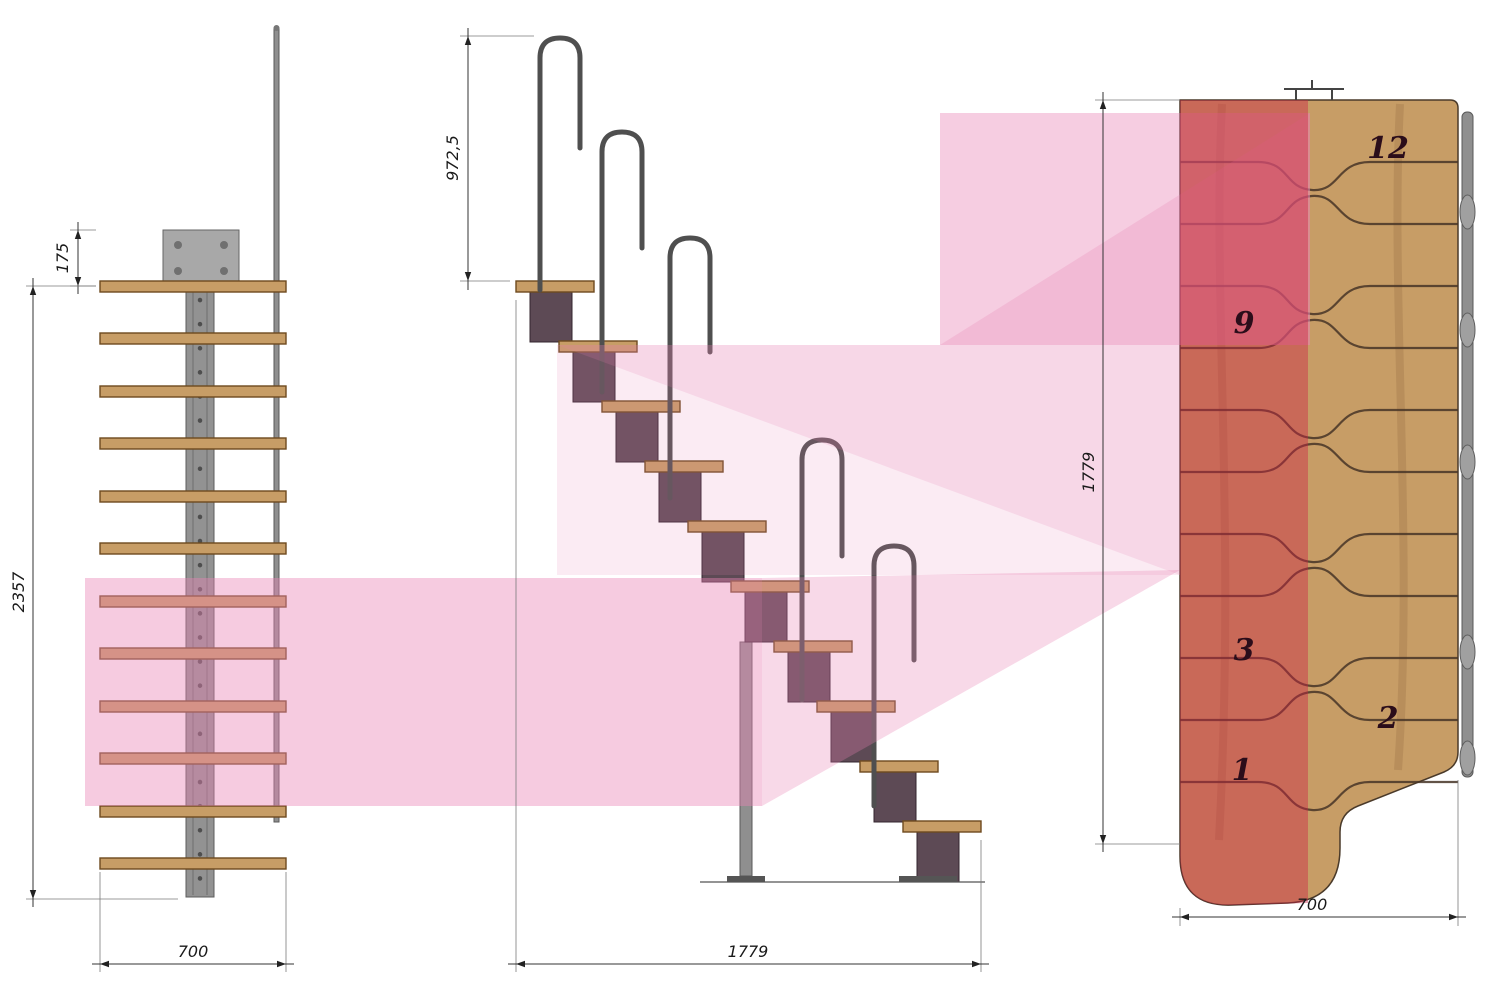 This screenshot has width=1500, height=987. I want to click on plan-tread-numbers: 12 9 3 2 1, so click(1320, 459).